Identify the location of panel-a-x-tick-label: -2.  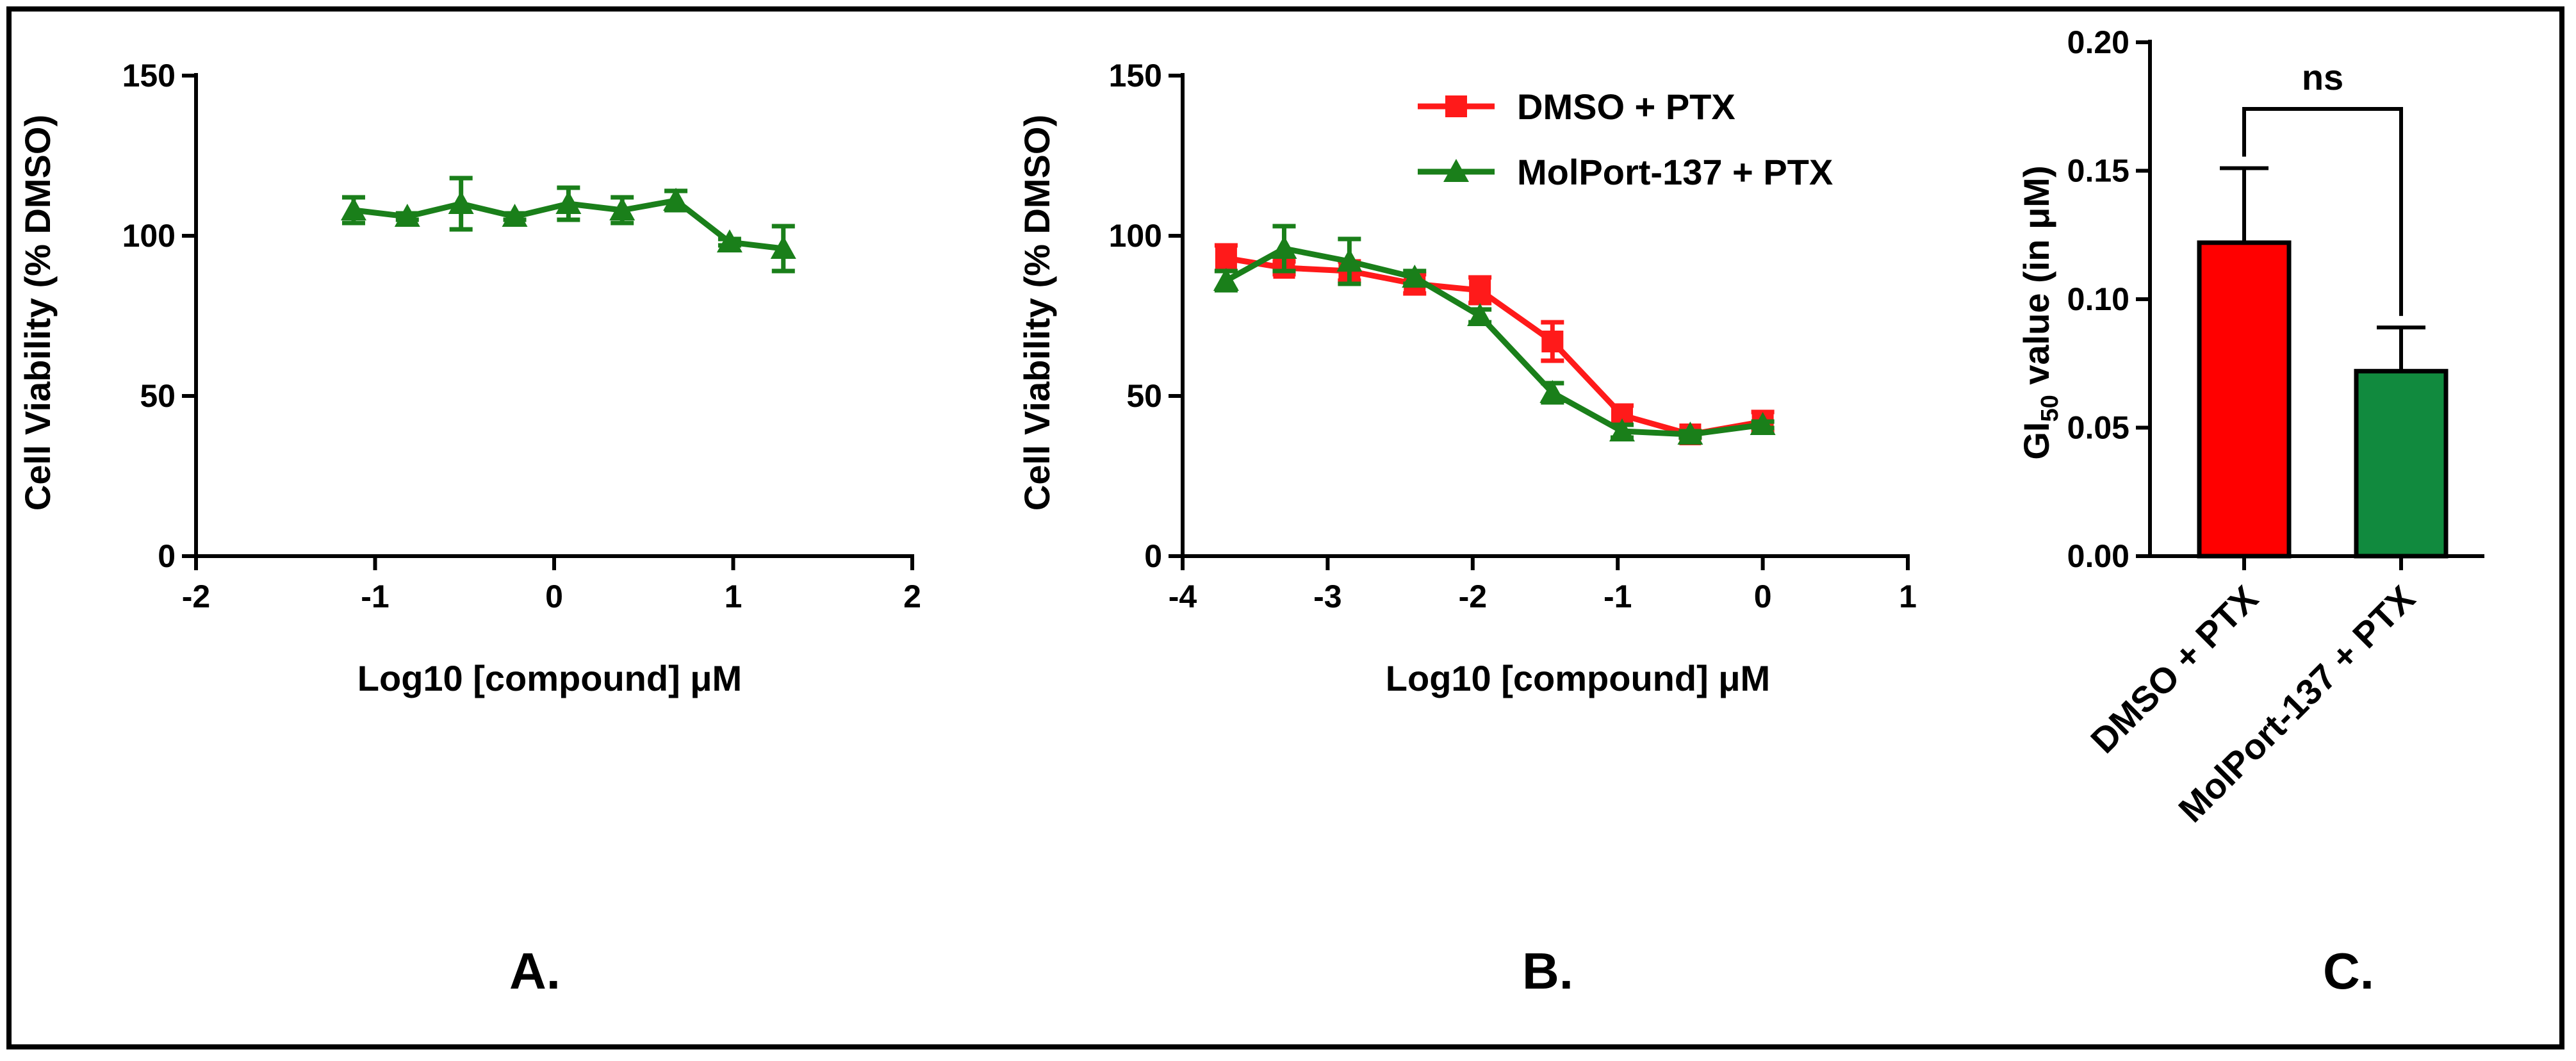
(196, 596).